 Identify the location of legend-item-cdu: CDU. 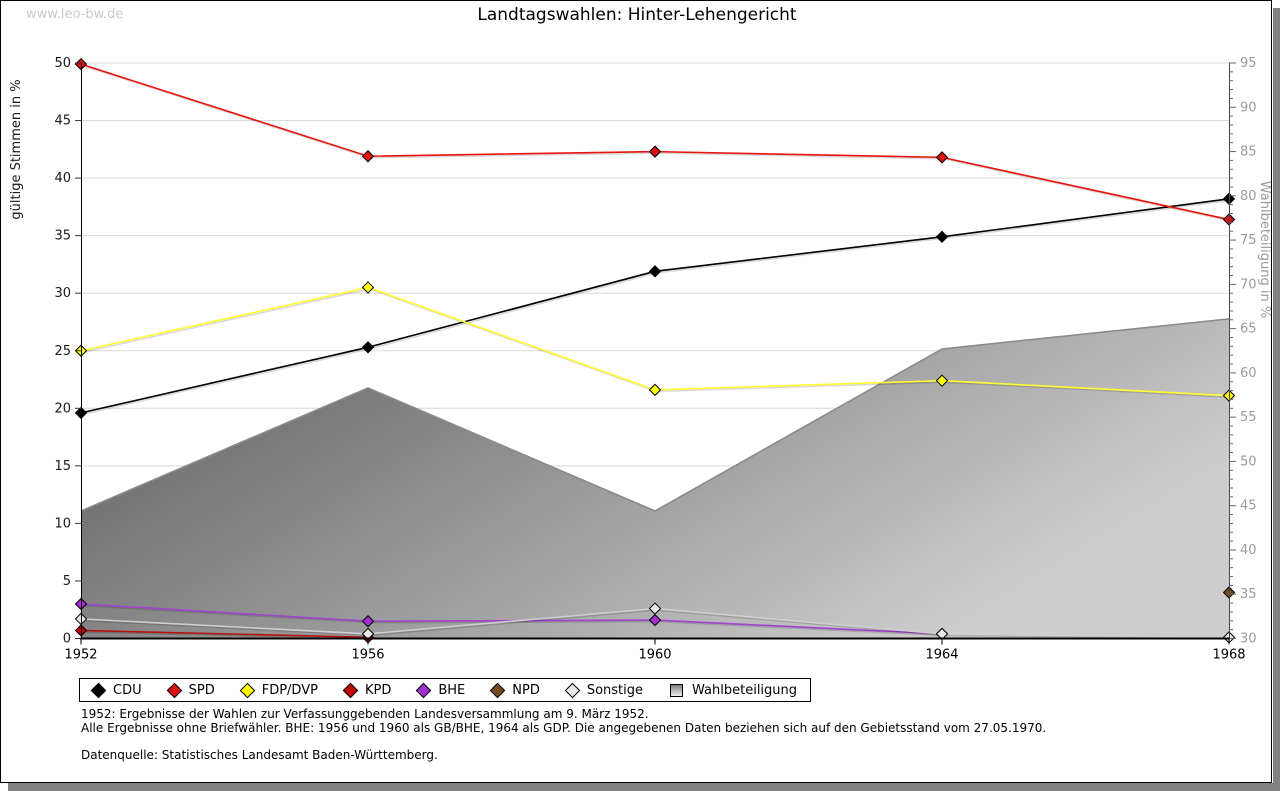
(116, 690).